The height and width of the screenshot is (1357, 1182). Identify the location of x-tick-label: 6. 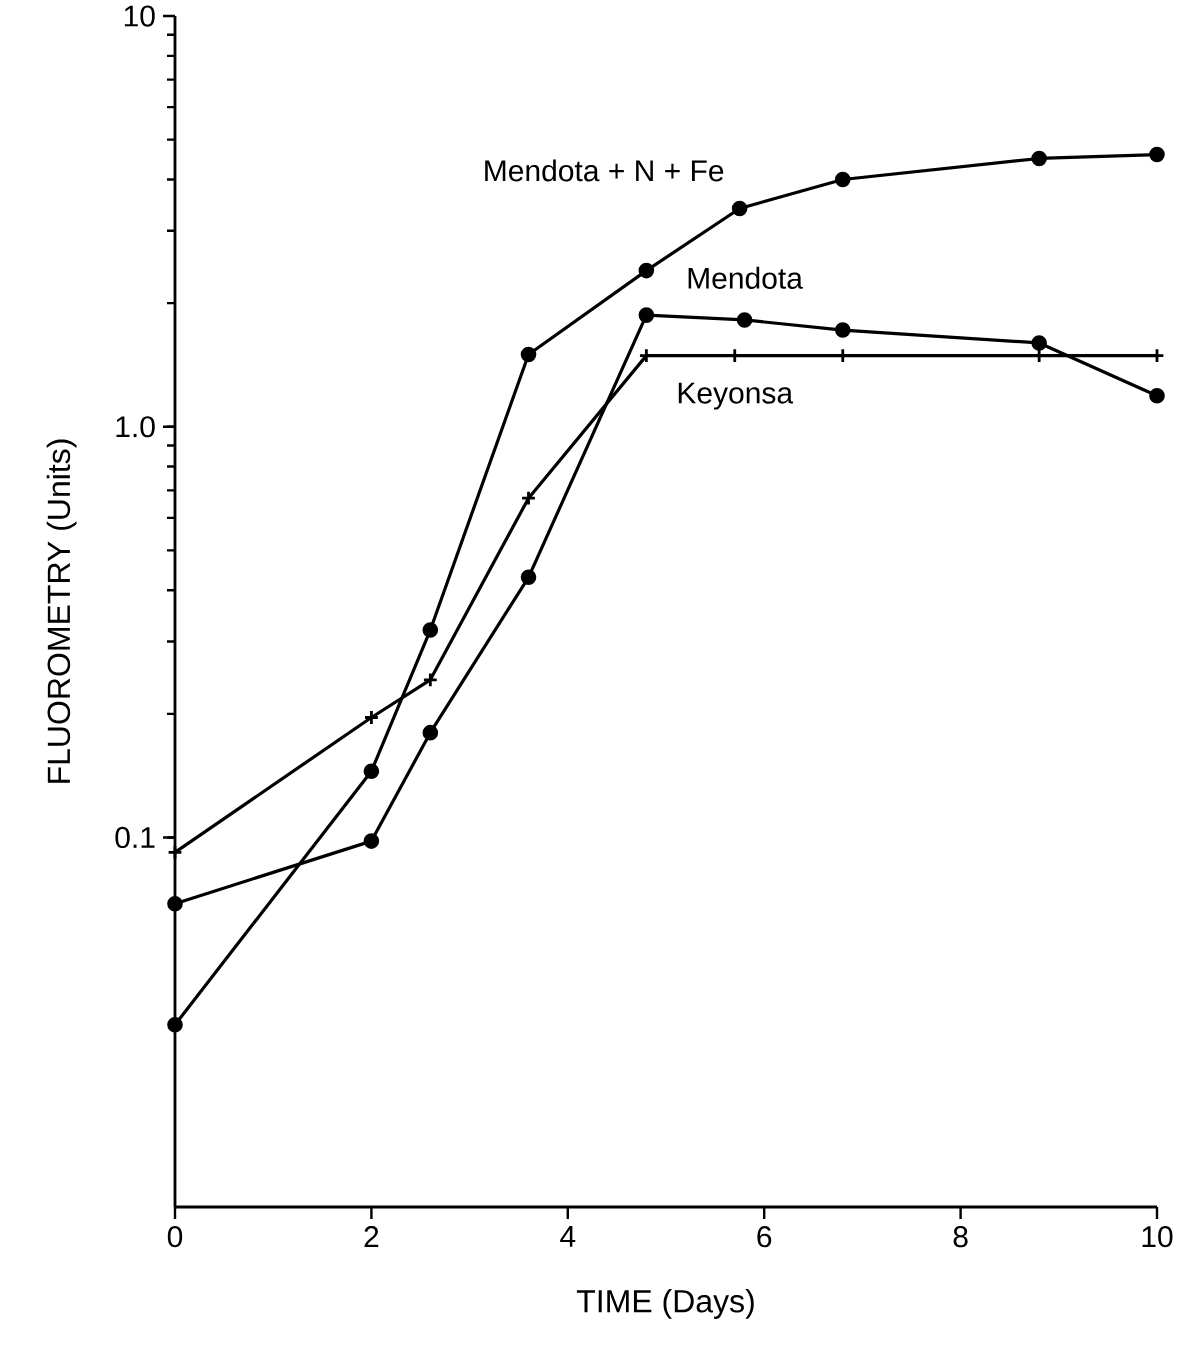
(764, 1237).